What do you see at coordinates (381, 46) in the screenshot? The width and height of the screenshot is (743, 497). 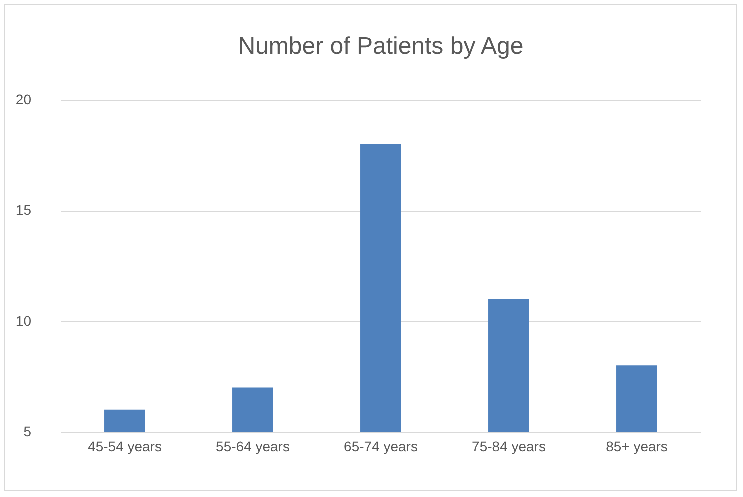 I see `chart-title: Number of Patients by Age` at bounding box center [381, 46].